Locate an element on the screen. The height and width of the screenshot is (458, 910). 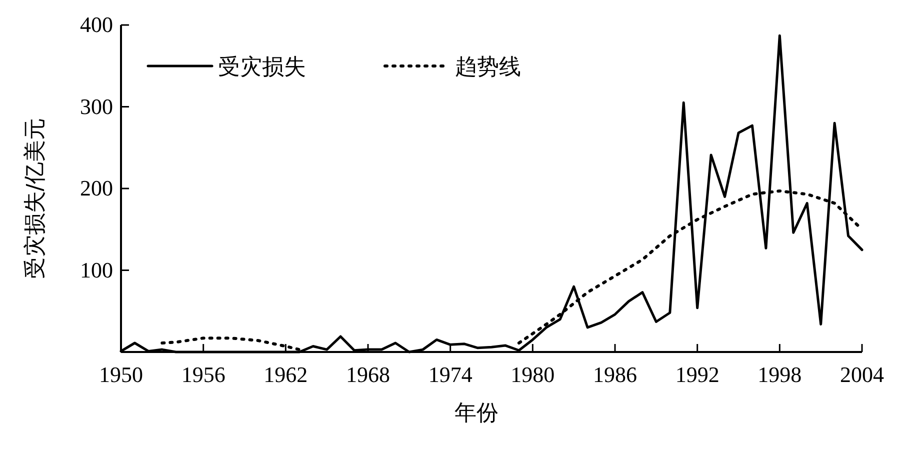
y-tick-label: 200 is located at coordinates (96, 188).